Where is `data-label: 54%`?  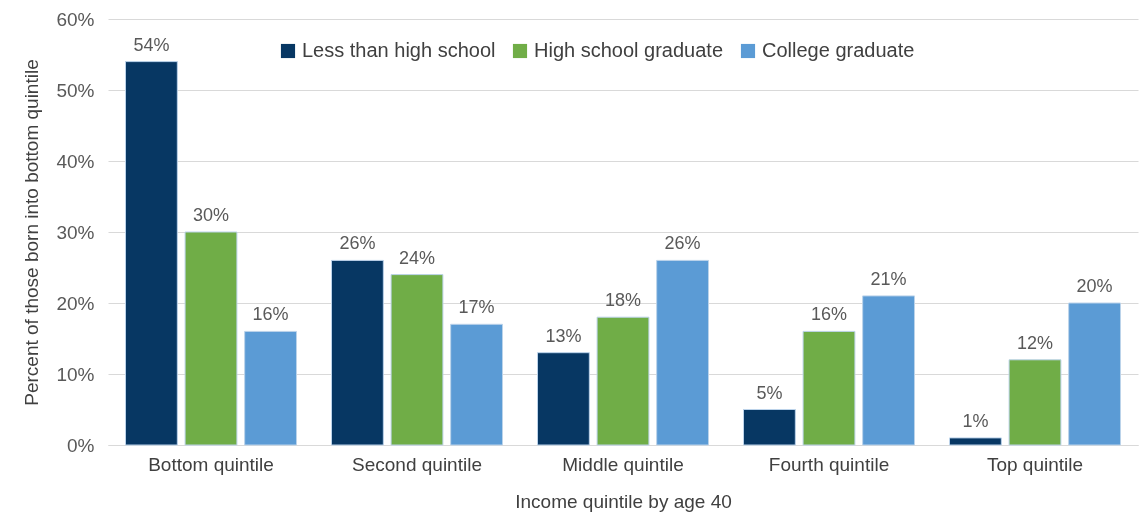 data-label: 54% is located at coordinates (151, 44).